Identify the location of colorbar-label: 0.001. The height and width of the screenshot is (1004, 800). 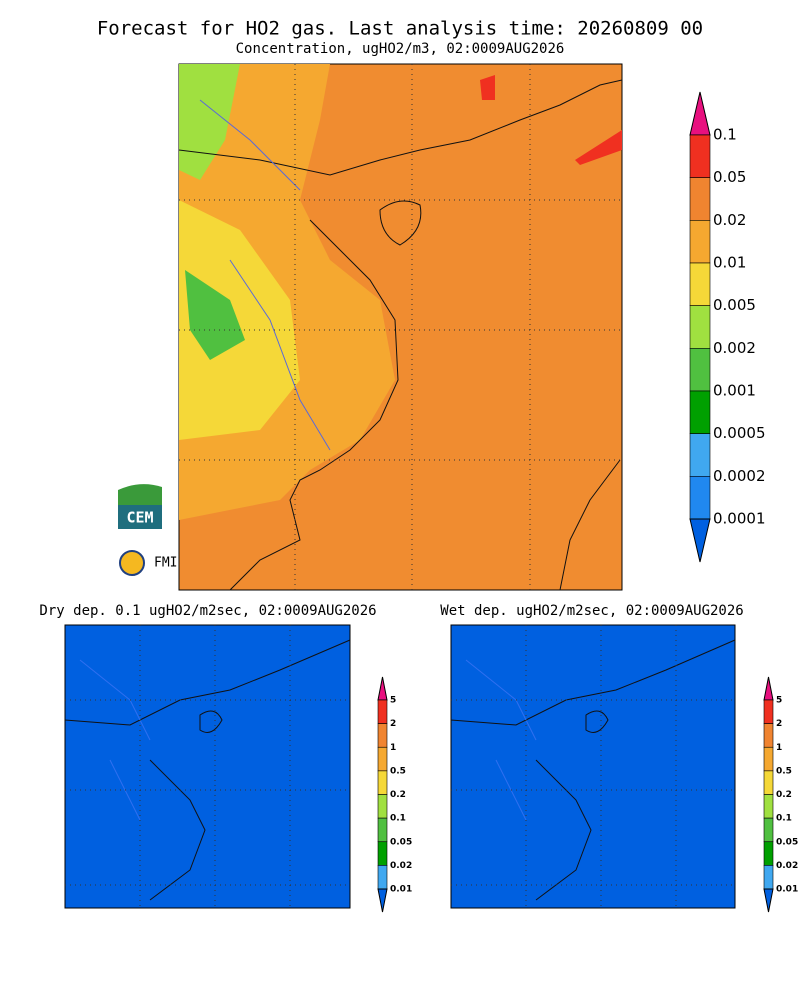
(734, 391).